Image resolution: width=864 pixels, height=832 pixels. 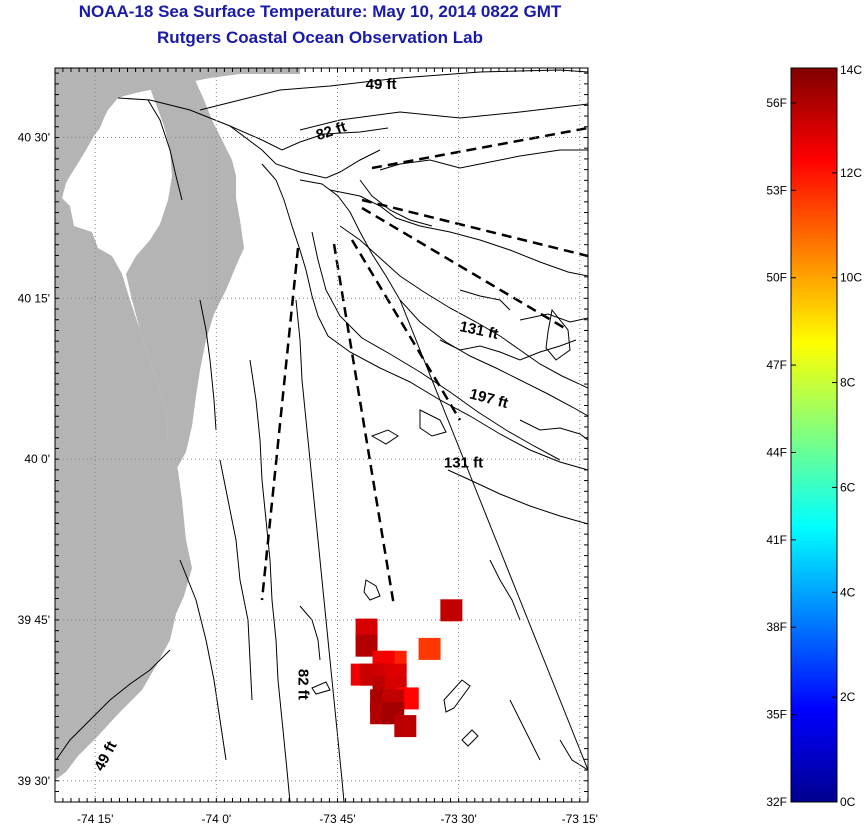 I want to click on colorbar-label-fahrenheit: 32F, so click(x=776, y=802).